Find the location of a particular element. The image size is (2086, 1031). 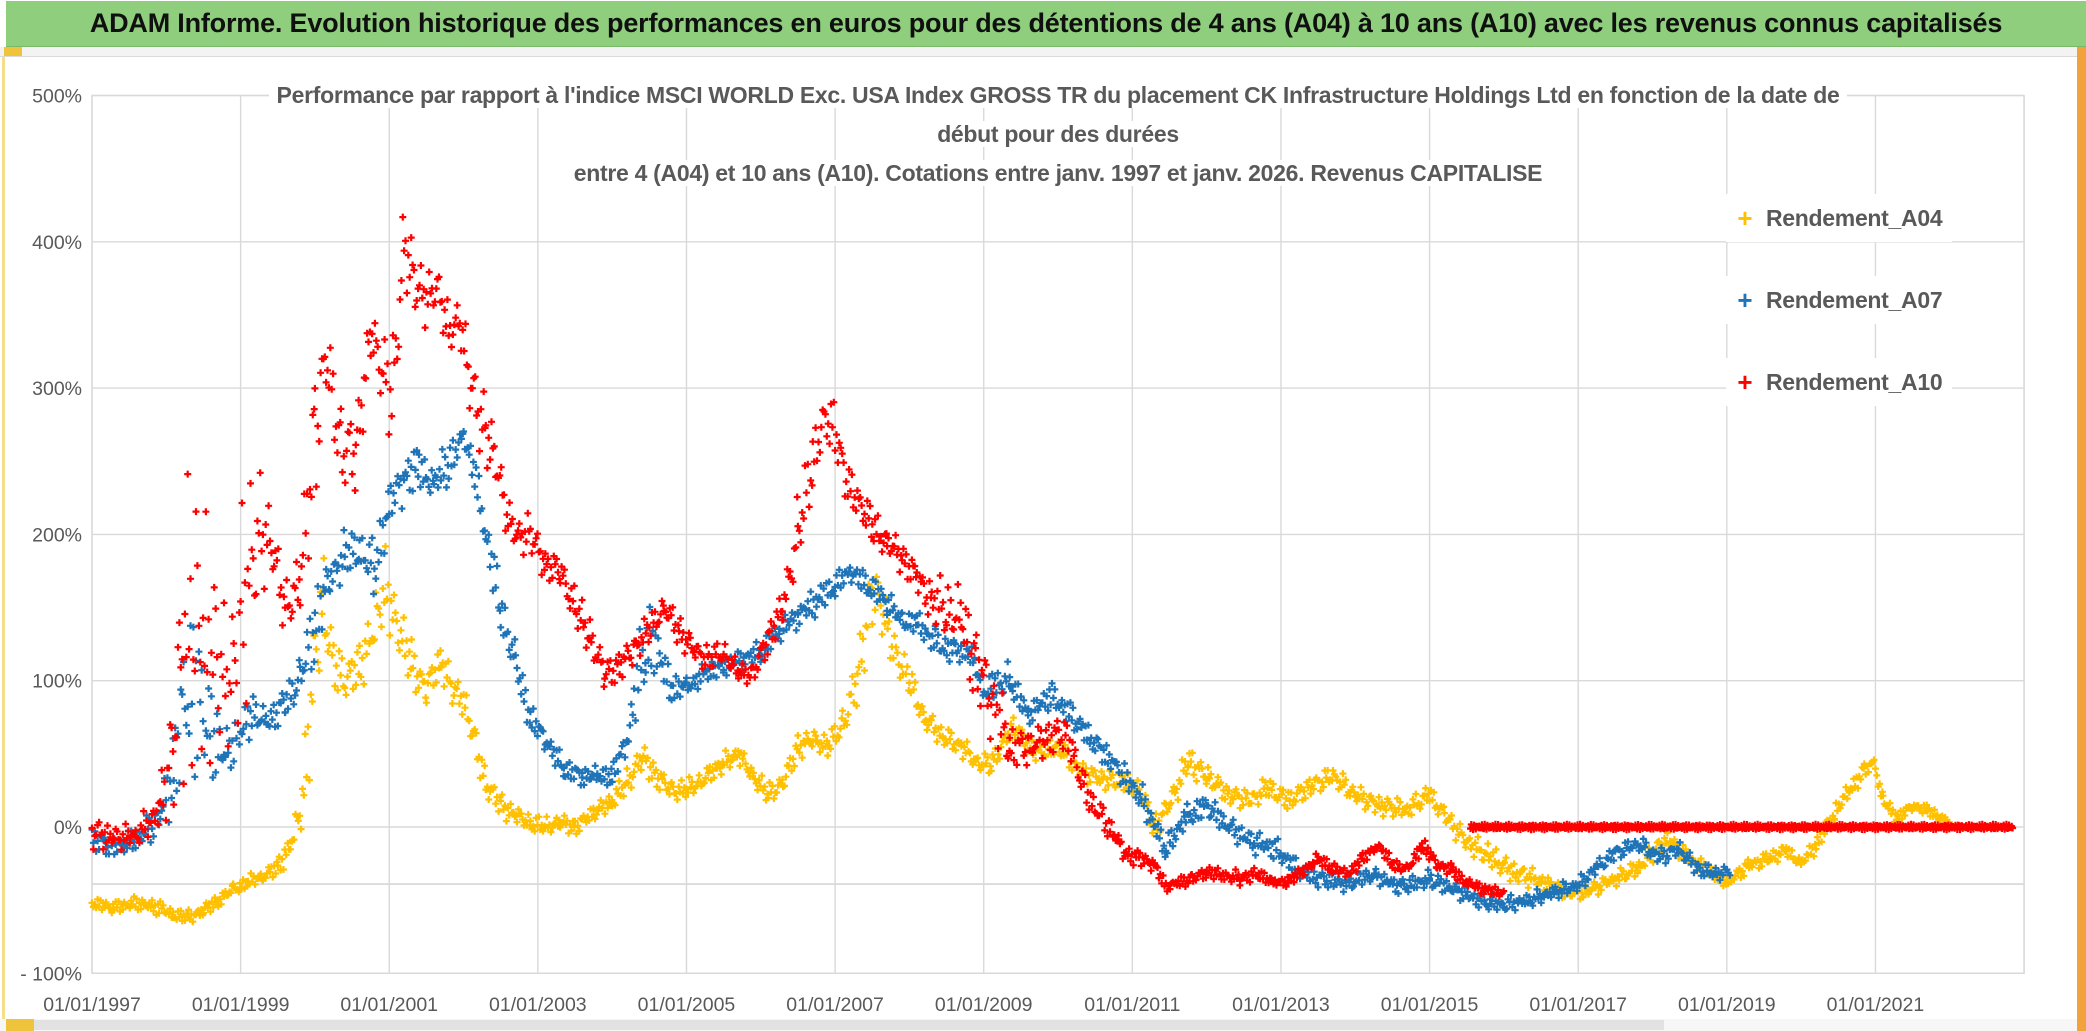

x-tick-label: 01/01/2011 is located at coordinates (1132, 1005).